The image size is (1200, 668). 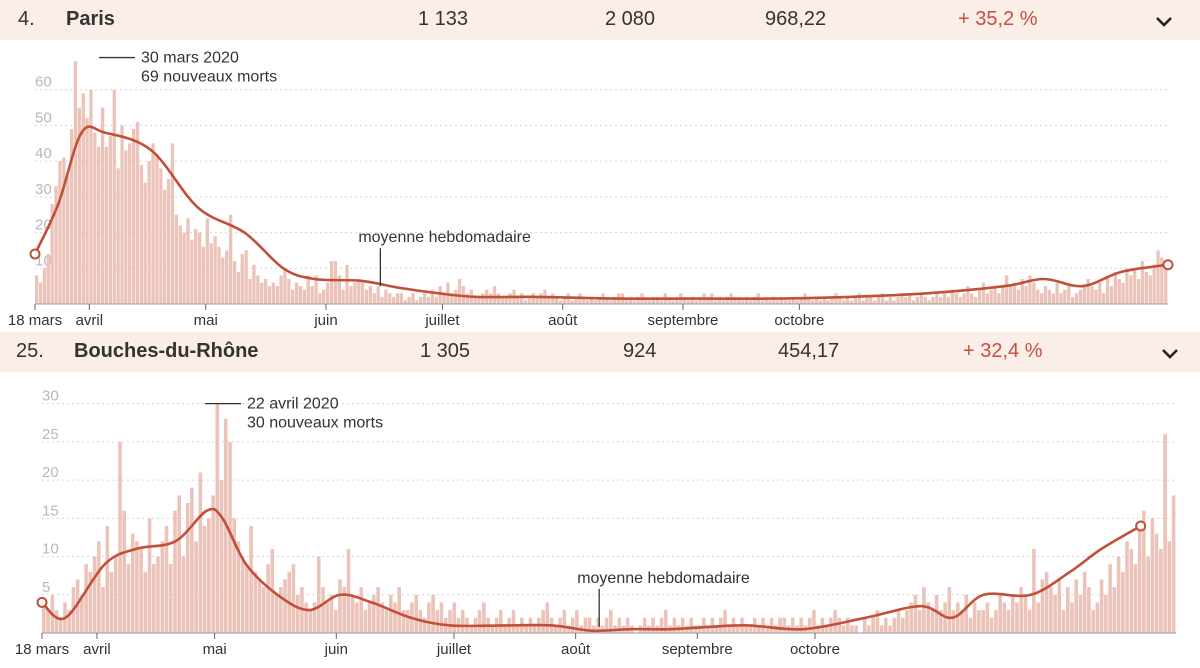 I want to click on row-value-3: 454,17, so click(x=809, y=351).